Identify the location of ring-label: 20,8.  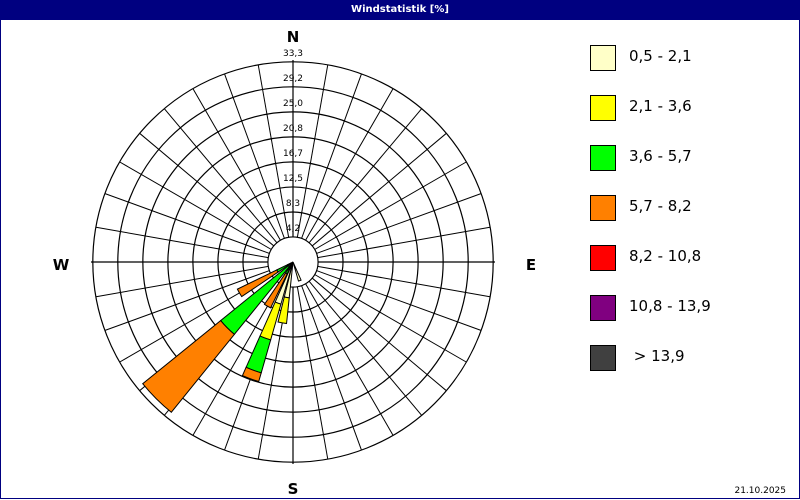
(293, 129).